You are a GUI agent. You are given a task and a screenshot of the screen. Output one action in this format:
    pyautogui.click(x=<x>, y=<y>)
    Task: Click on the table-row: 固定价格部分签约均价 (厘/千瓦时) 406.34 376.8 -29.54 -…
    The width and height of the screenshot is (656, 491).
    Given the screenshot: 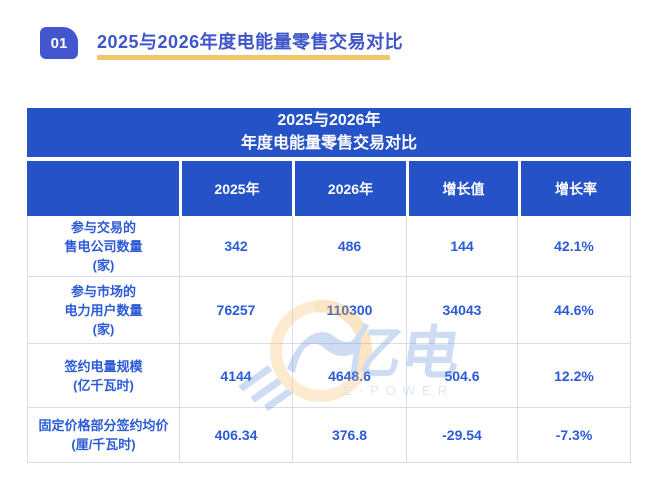 What is the action you would take?
    pyautogui.click(x=329, y=435)
    